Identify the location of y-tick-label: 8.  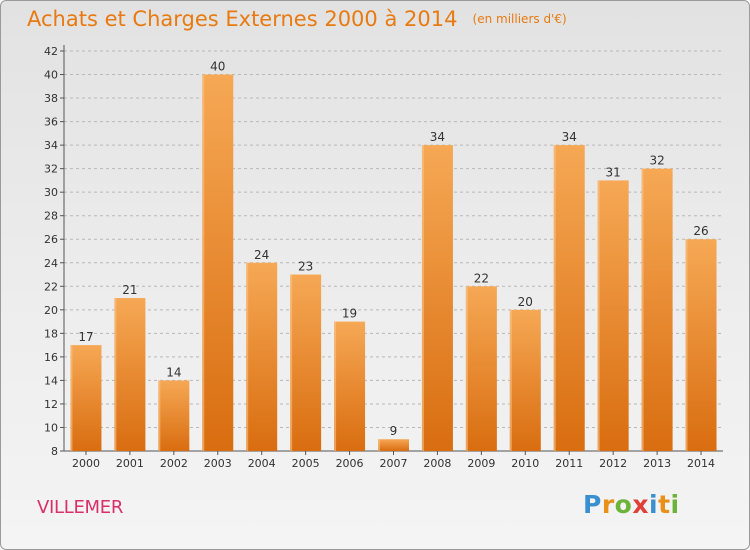
(54, 451).